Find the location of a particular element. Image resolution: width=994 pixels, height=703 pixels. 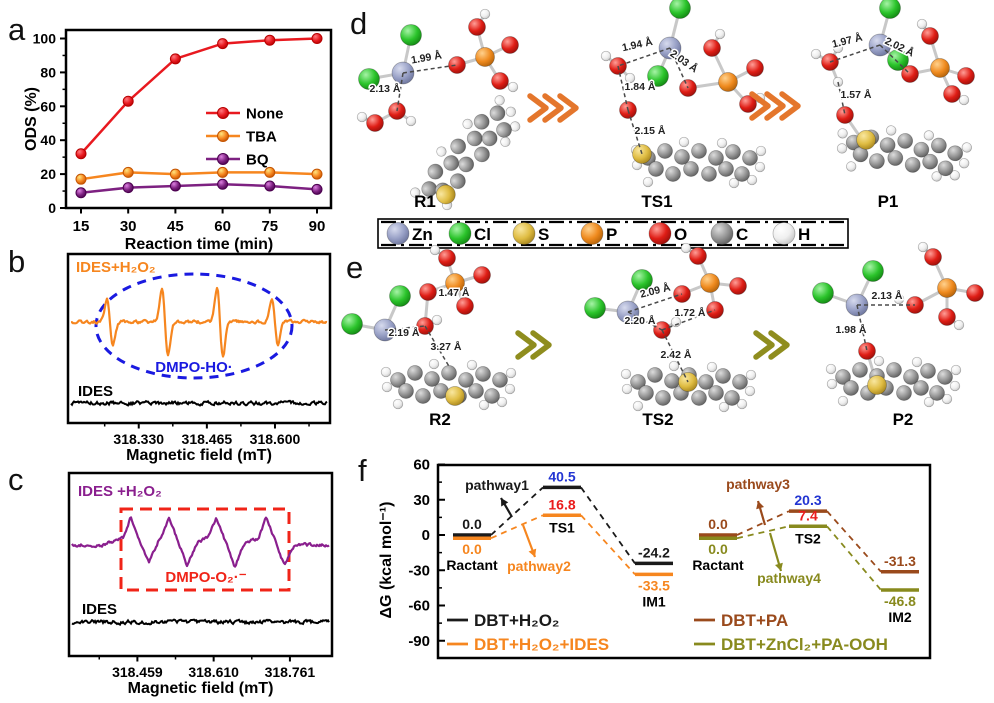

atom-swatch-Zn is located at coordinates (398, 233).